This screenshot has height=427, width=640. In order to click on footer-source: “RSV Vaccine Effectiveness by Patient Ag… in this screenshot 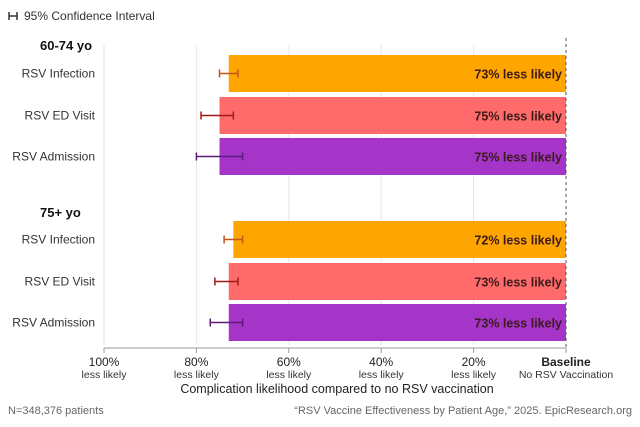, I will do `click(463, 411)`.